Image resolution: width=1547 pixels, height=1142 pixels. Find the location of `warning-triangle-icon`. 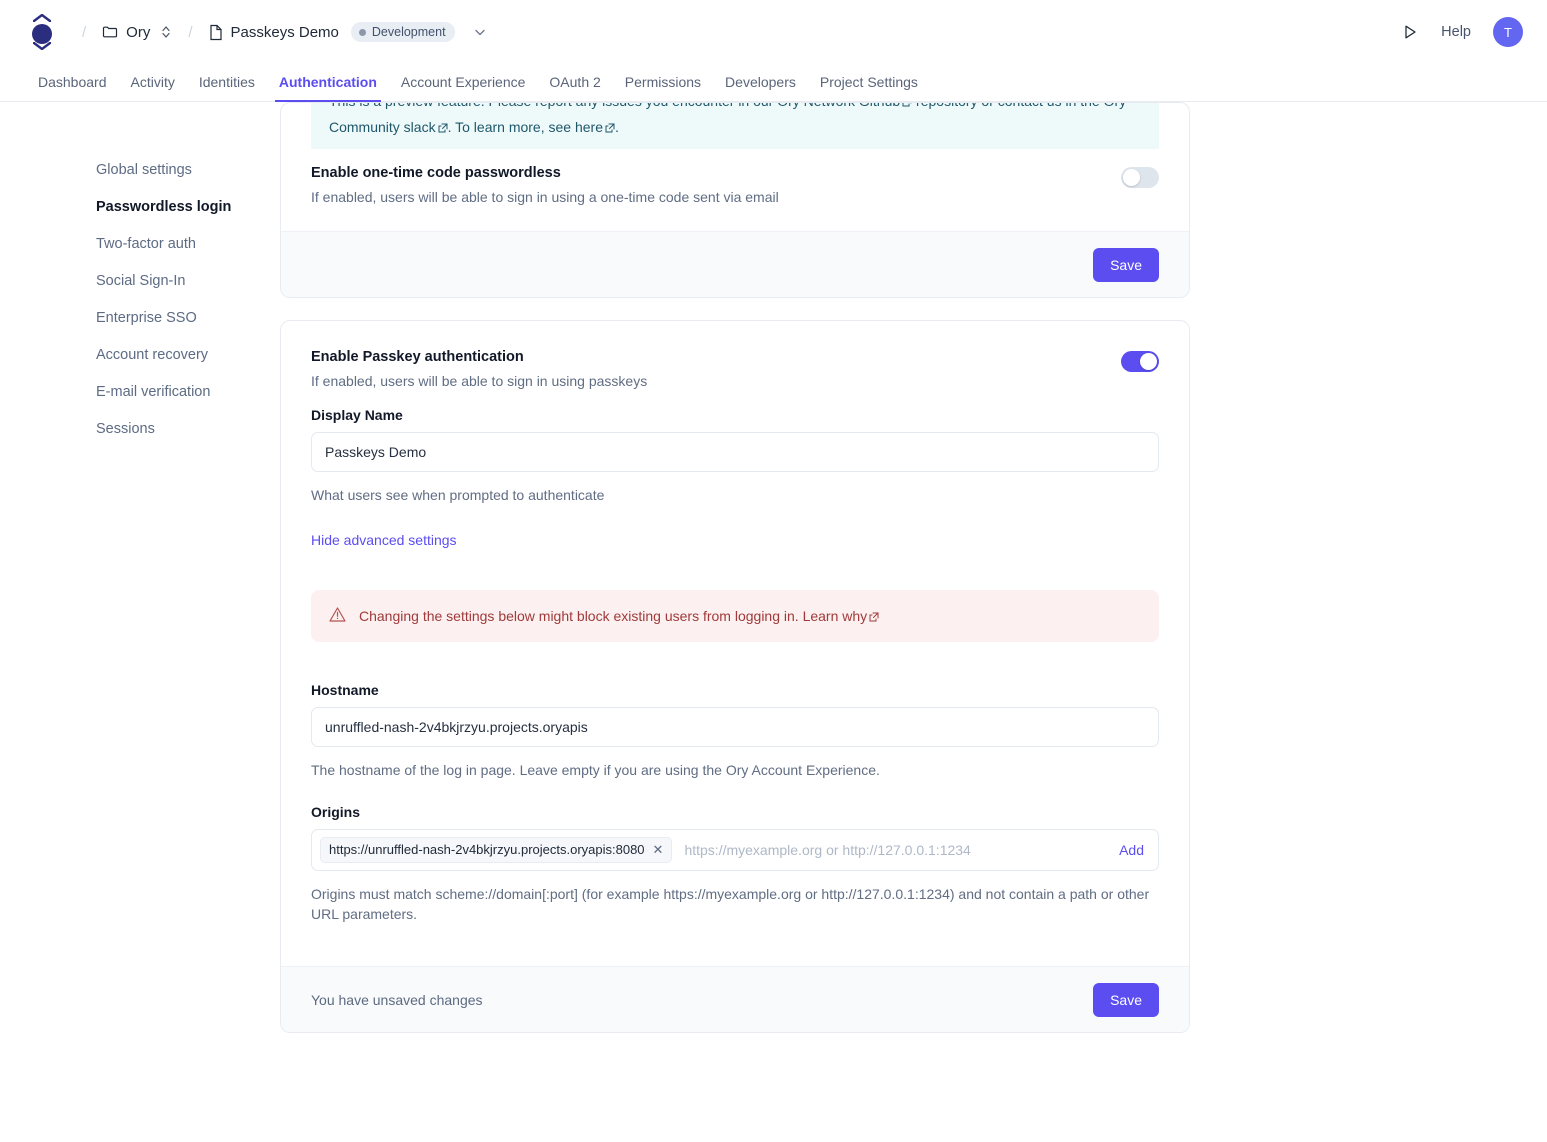

warning-triangle-icon is located at coordinates (337, 616).